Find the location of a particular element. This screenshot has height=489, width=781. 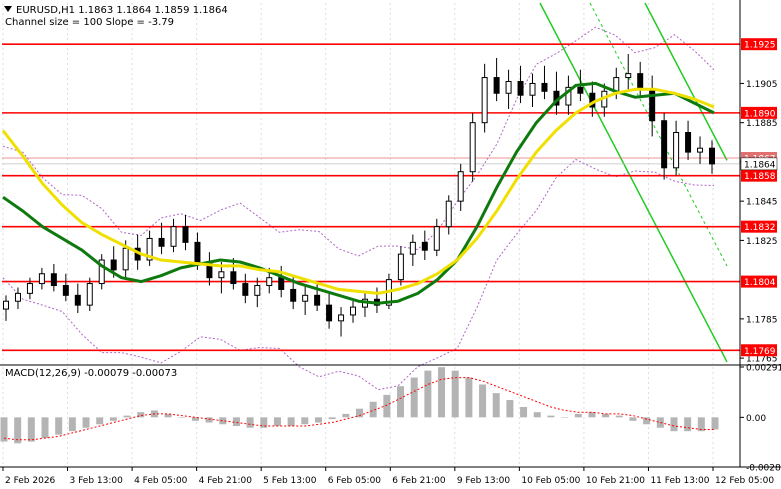

time-label: 9 Feb 13:00 is located at coordinates (484, 481).